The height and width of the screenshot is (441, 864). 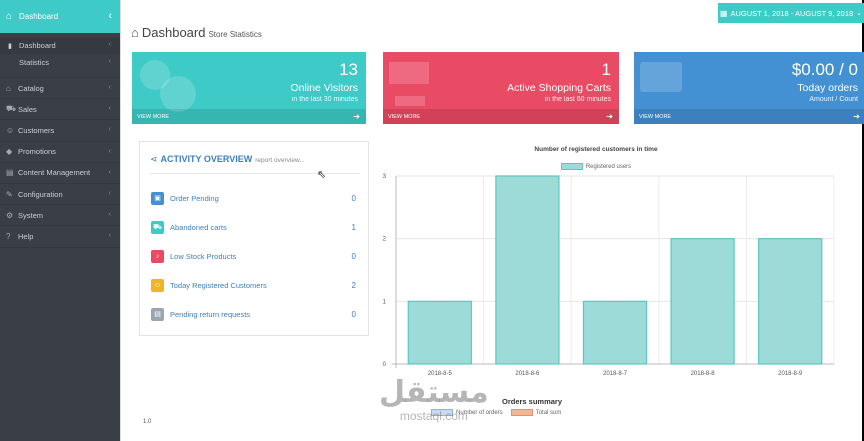 What do you see at coordinates (10, 130) in the screenshot?
I see `users-icon: ☺` at bounding box center [10, 130].